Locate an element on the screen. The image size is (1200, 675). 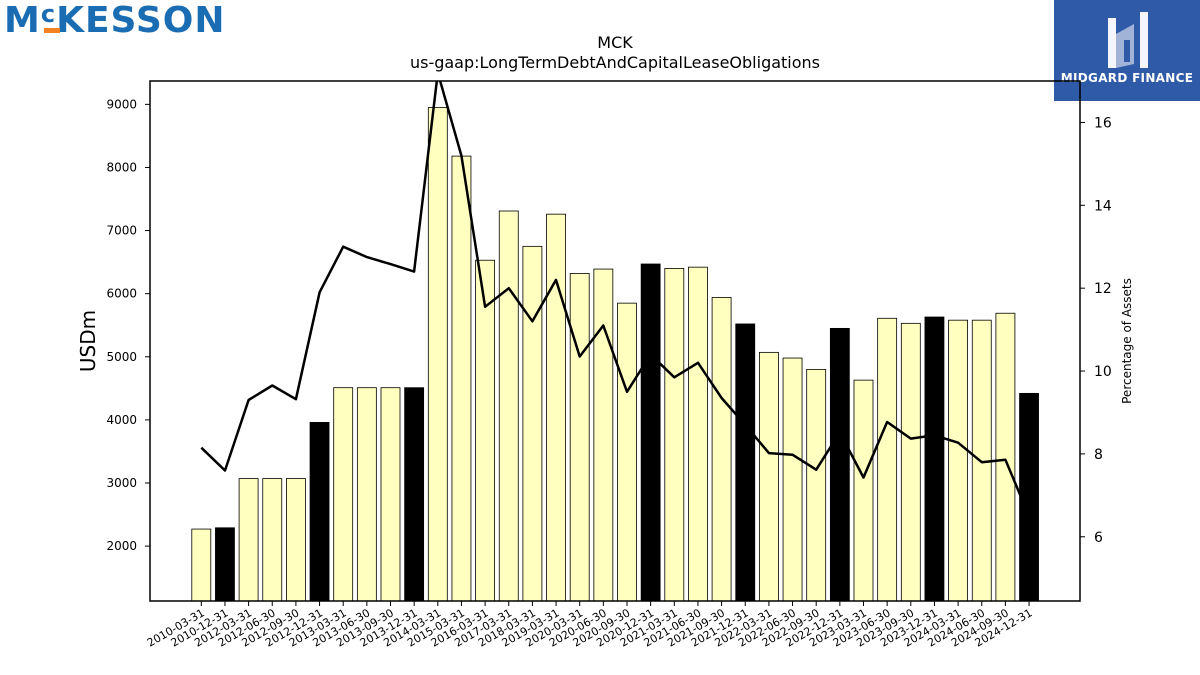
right-axis: 6 8 10 12 14 16 is located at coordinates (1096, 330).